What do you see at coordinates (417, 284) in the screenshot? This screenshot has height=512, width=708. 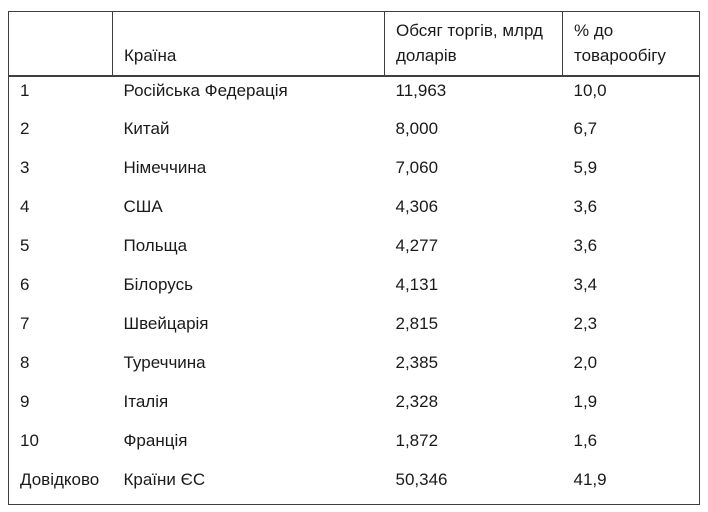 I see `volume-cell: 4,131` at bounding box center [417, 284].